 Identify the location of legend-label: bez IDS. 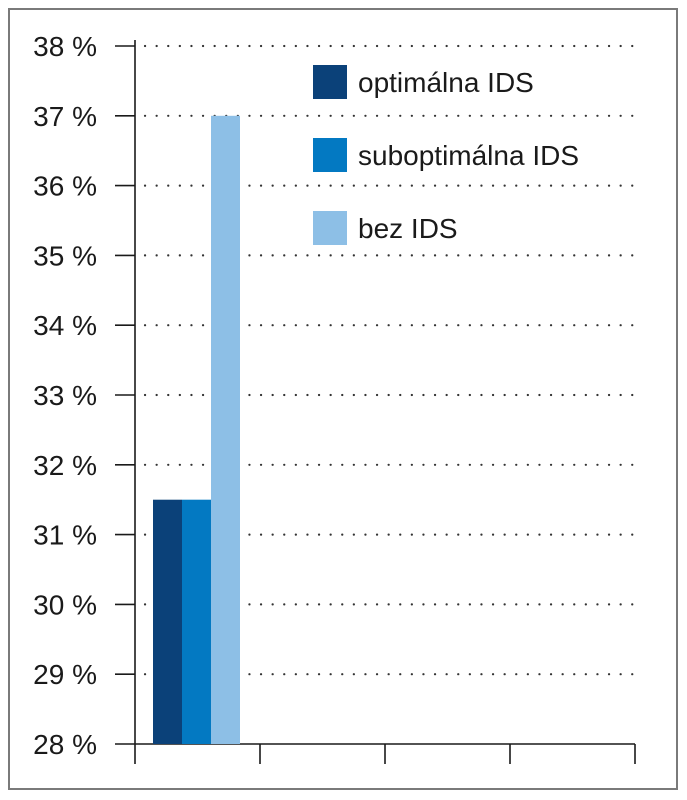
(408, 228).